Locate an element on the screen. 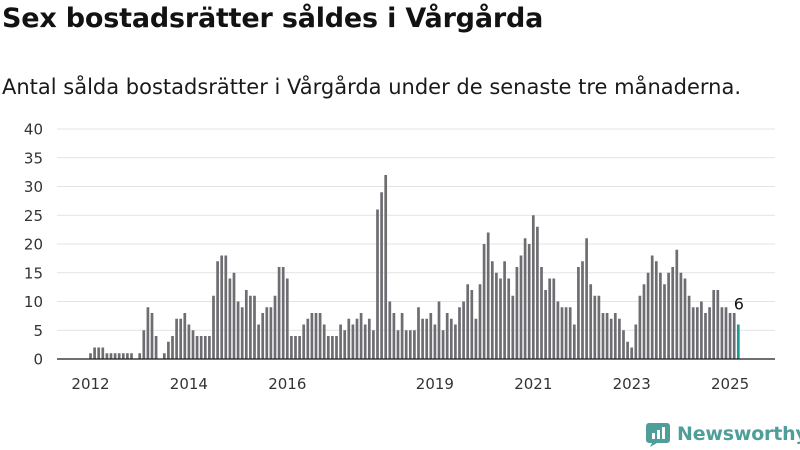 The width and height of the screenshot is (800, 450). newsworthy-logo: Newsworthy is located at coordinates (722, 434).